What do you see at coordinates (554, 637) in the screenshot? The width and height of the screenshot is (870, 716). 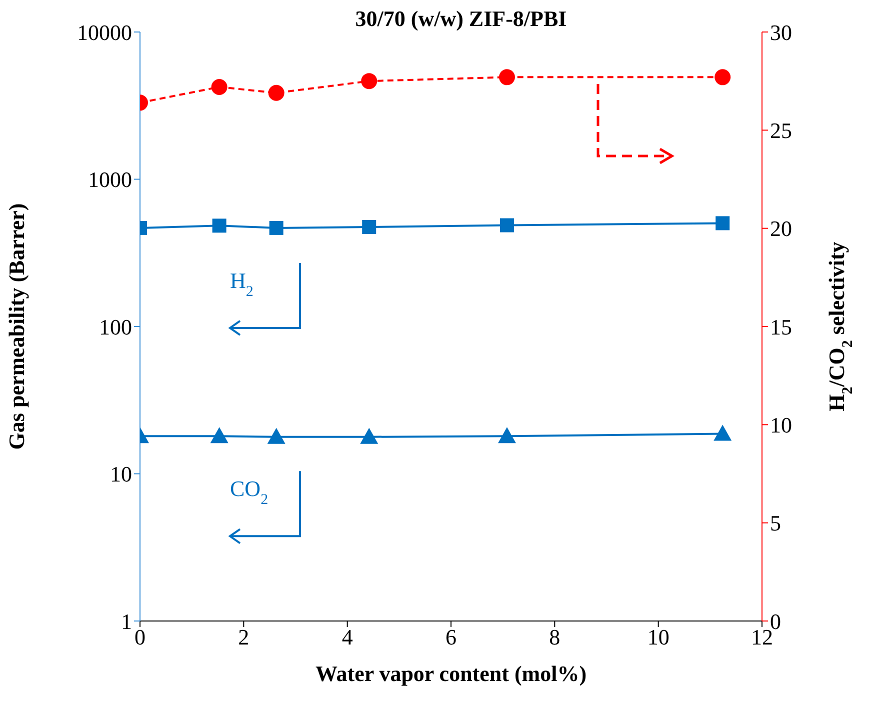 I see `x-tick-label: 8` at bounding box center [554, 637].